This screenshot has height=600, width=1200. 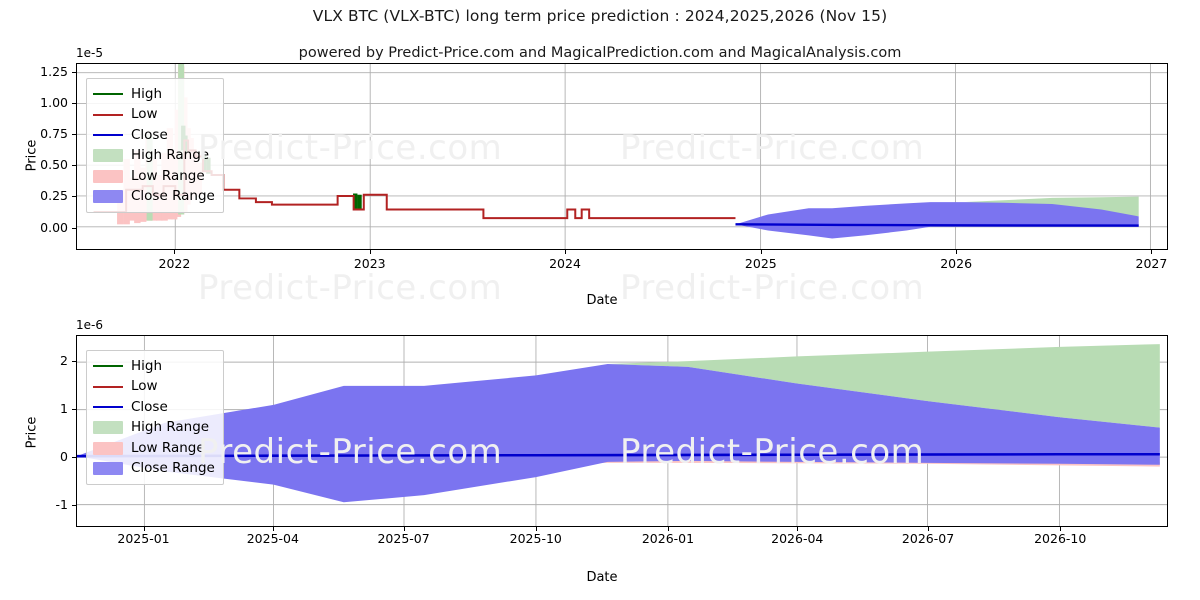 I want to click on x-tick-label: 2025-01, so click(x=143, y=538).